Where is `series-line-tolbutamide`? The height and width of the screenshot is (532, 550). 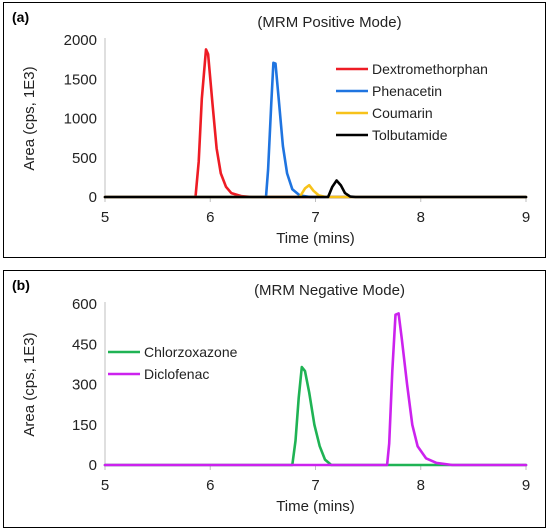
series-line-tolbutamide is located at coordinates (315, 189).